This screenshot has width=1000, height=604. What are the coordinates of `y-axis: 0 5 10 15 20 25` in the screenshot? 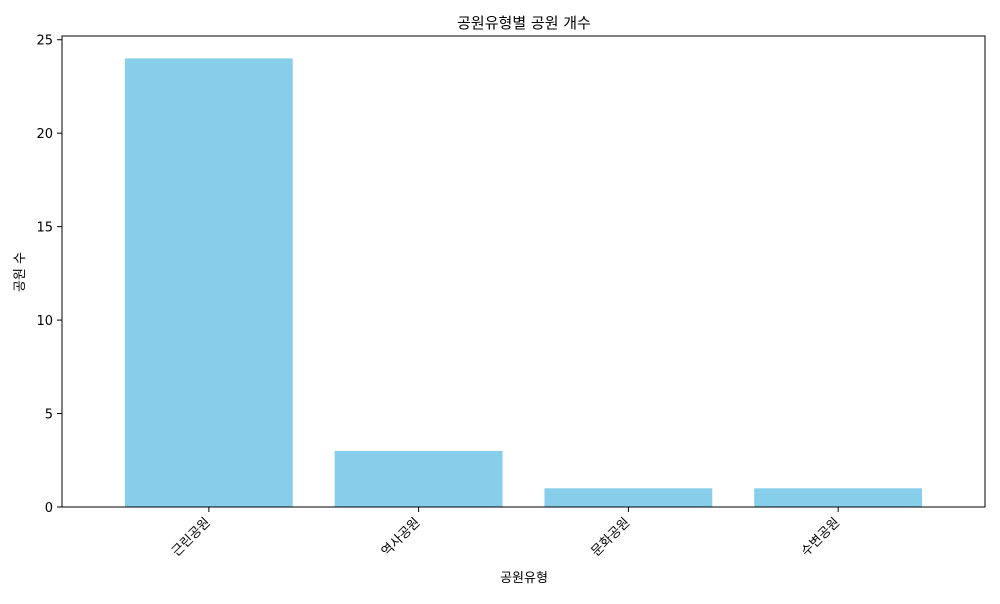 It's located at (49, 275).